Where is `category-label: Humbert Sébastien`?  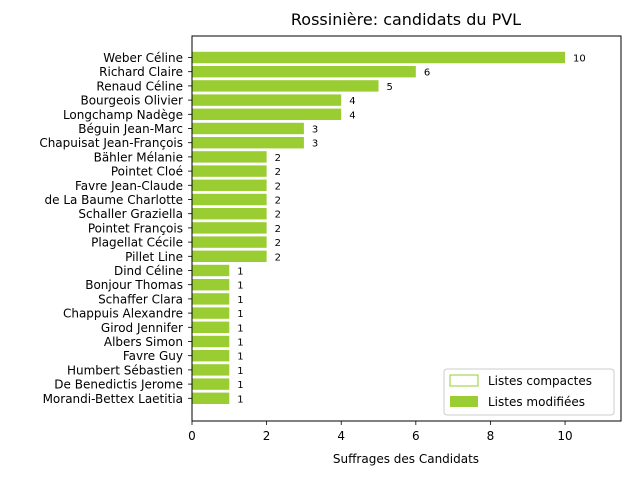 category-label: Humbert Sébastien is located at coordinates (125, 370).